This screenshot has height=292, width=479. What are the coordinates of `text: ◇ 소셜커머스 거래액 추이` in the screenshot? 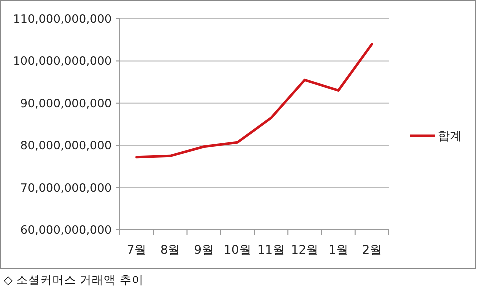 It's located at (74, 280).